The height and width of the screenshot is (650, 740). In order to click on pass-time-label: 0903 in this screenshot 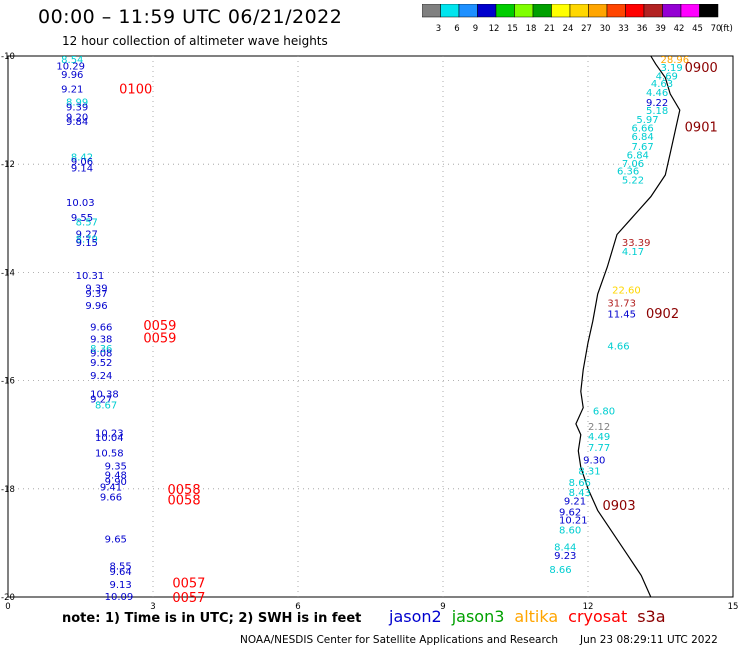, I will do `click(619, 506)`.